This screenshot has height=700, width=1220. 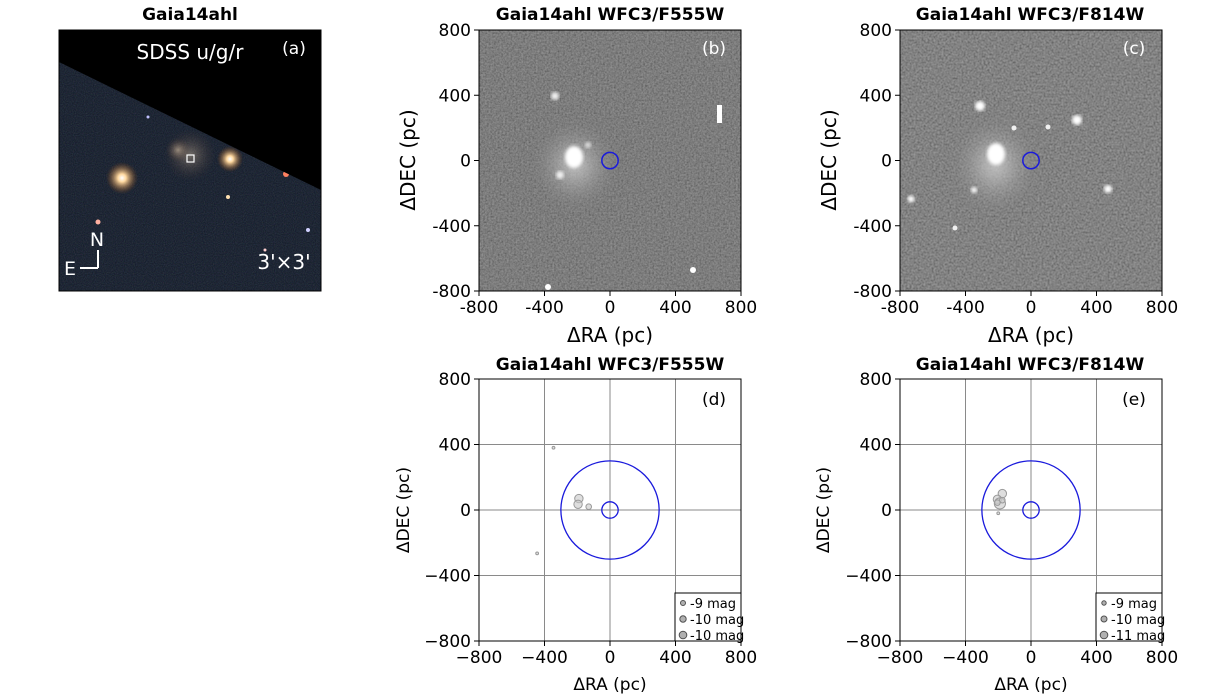 I want to click on panel-c-ylabel: ΔDEC (pc), so click(x=829, y=159).